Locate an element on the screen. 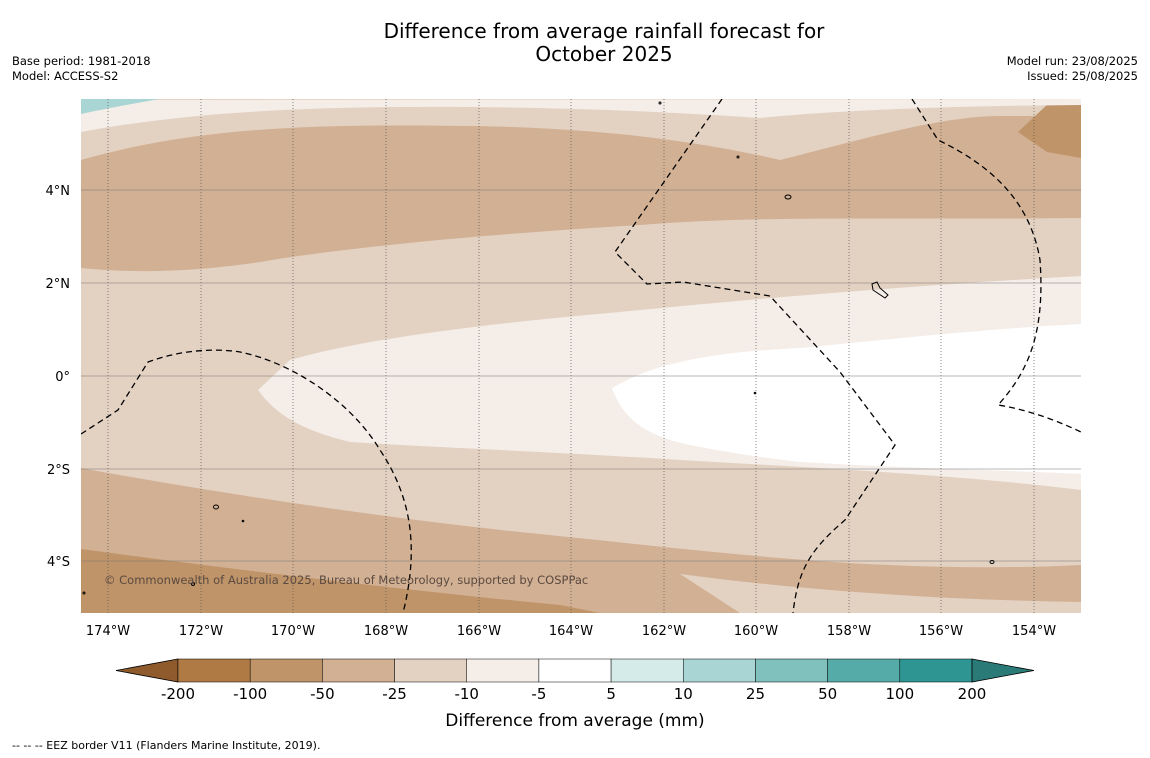  model-text: Model: ACCESS-S2 is located at coordinates (65, 76).